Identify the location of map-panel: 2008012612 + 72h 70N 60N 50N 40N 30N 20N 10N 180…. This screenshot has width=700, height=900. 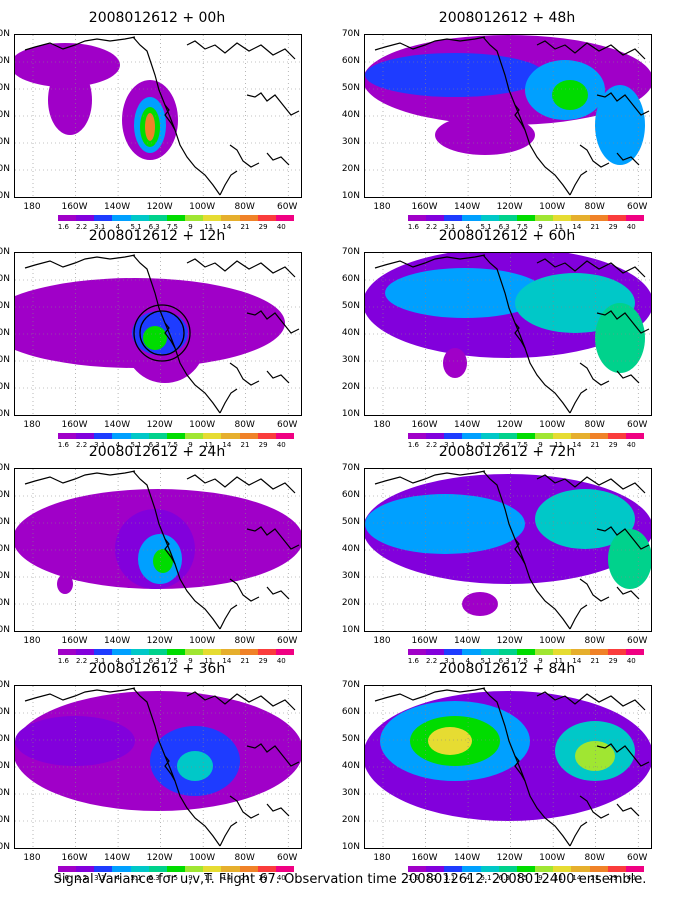
(497, 554).